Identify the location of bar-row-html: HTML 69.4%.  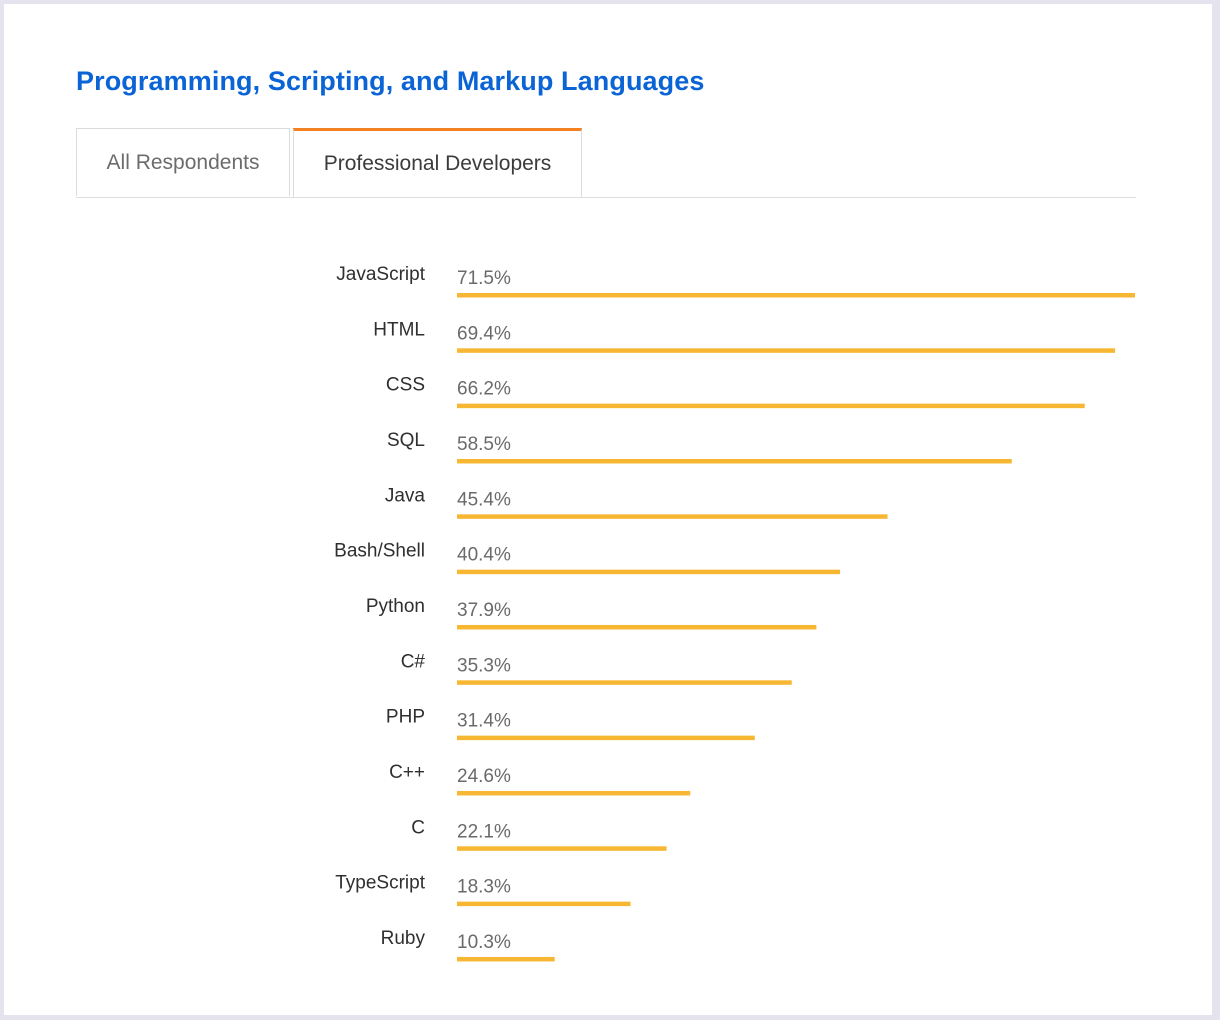
(744, 336).